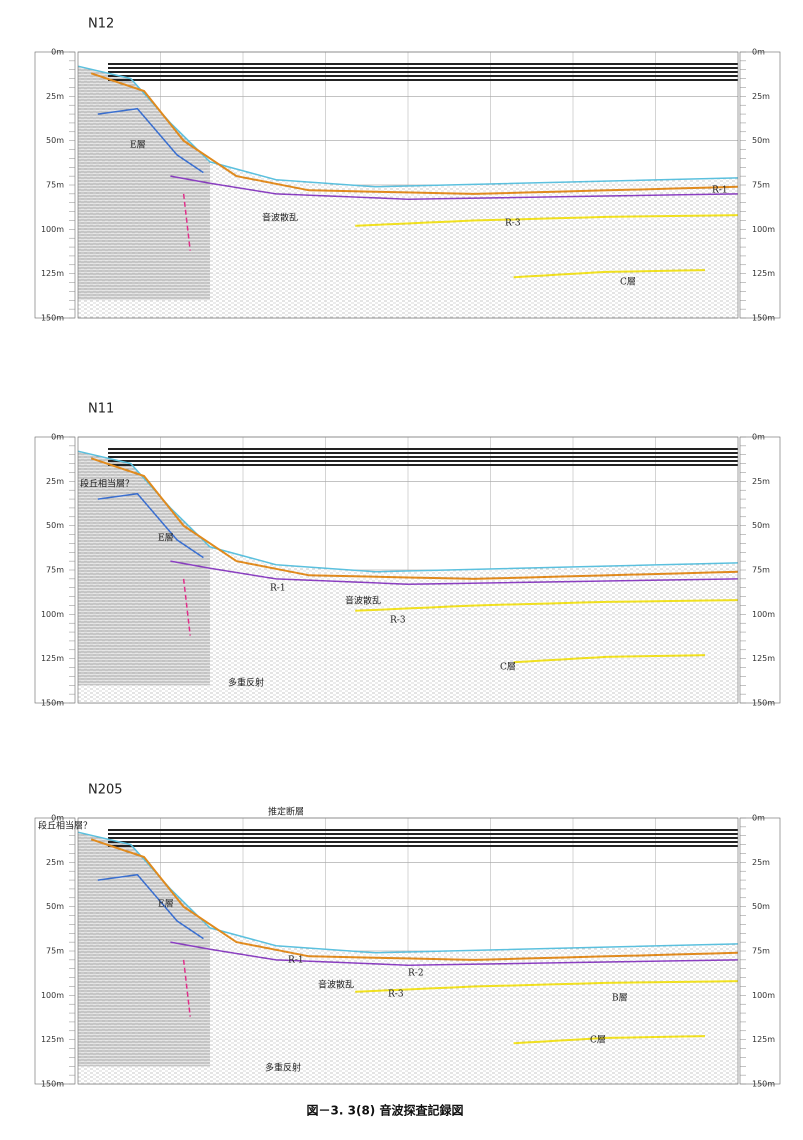 The width and height of the screenshot is (803, 1140). What do you see at coordinates (385, 1110) in the screenshot?
I see `caption: 図－3. 3(8) 音波探査記録図` at bounding box center [385, 1110].